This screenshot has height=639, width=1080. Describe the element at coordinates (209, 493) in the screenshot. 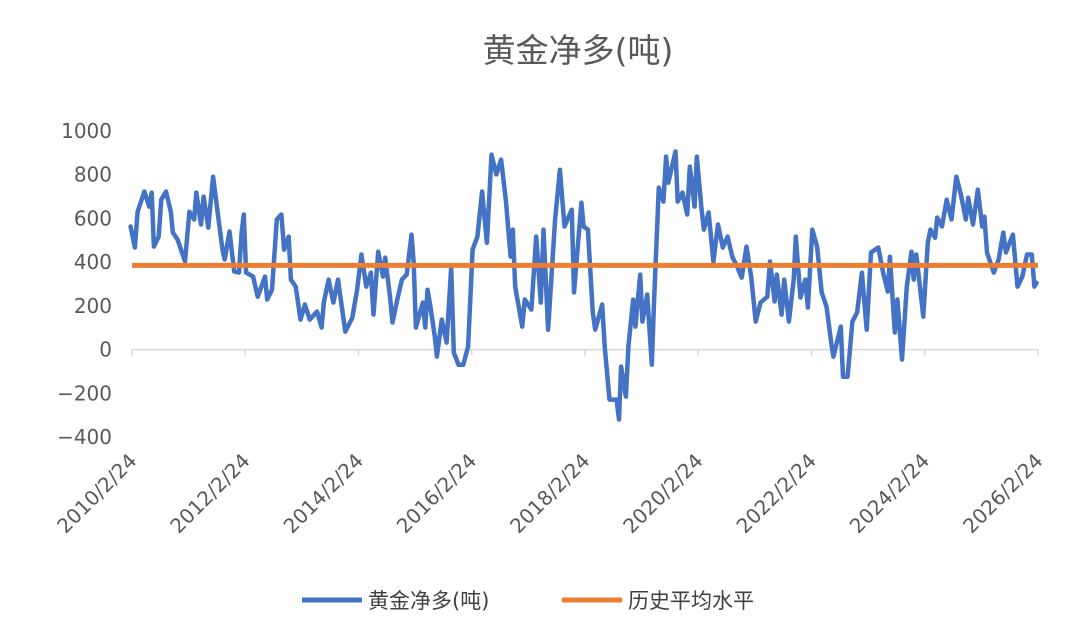

I see `x-tick-label: 2012/2/24` at that location.